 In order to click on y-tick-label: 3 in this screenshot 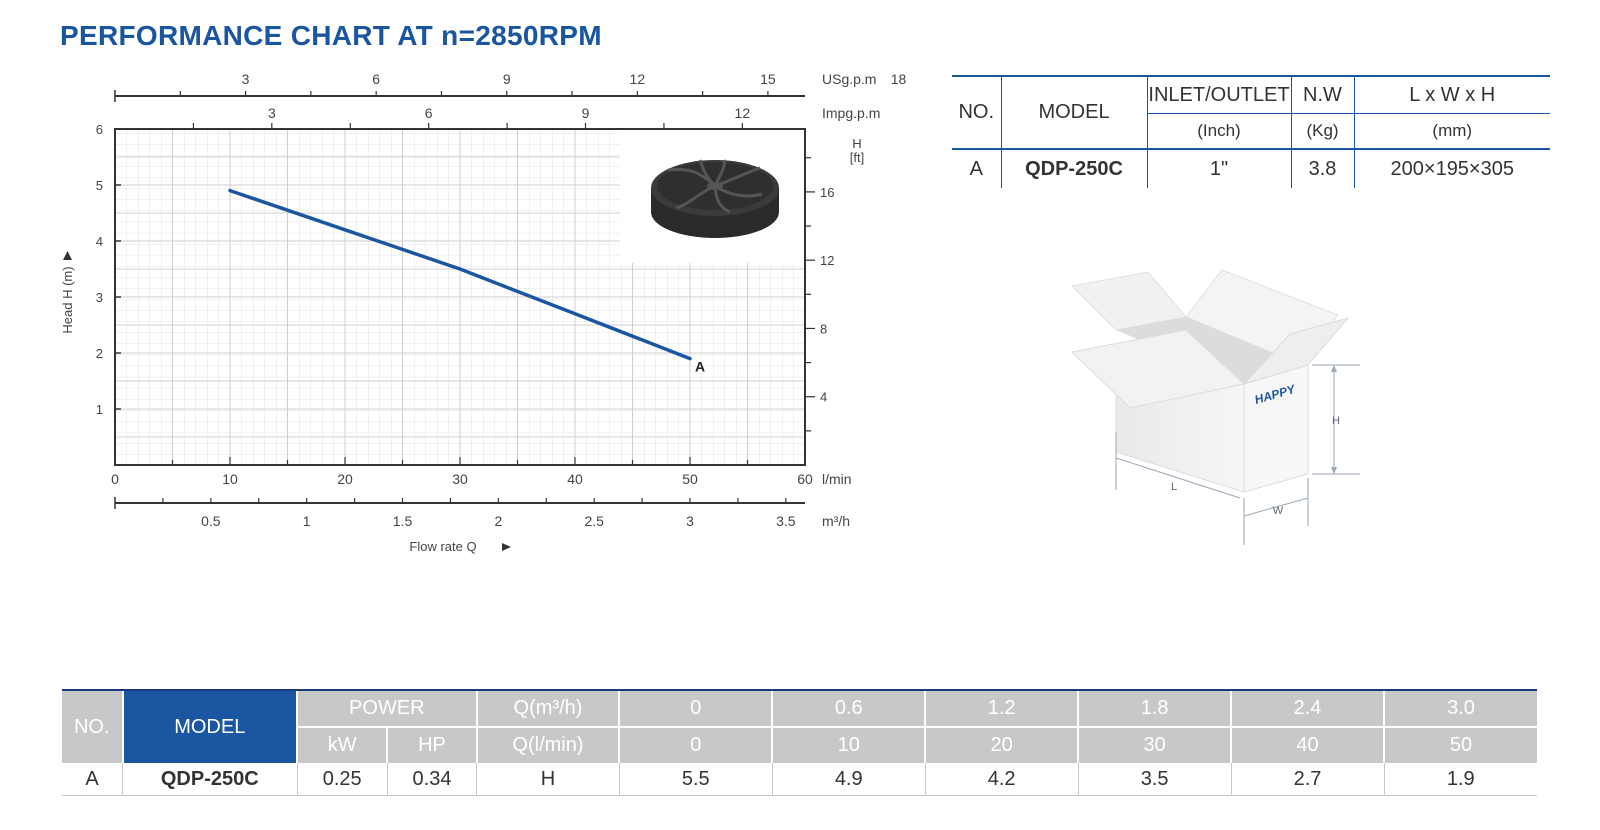, I will do `click(99, 297)`.